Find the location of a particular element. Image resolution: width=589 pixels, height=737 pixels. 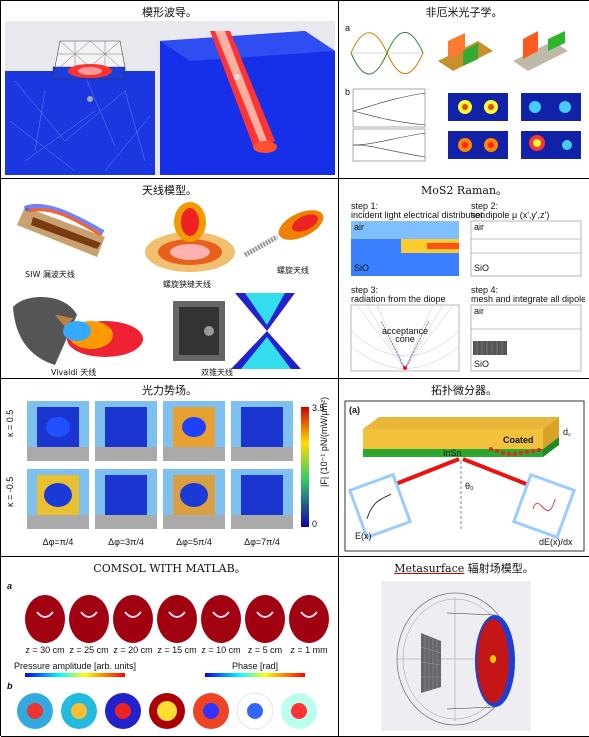

spiral-slot-label: 螺旋狭缝天线 is located at coordinates (187, 284).